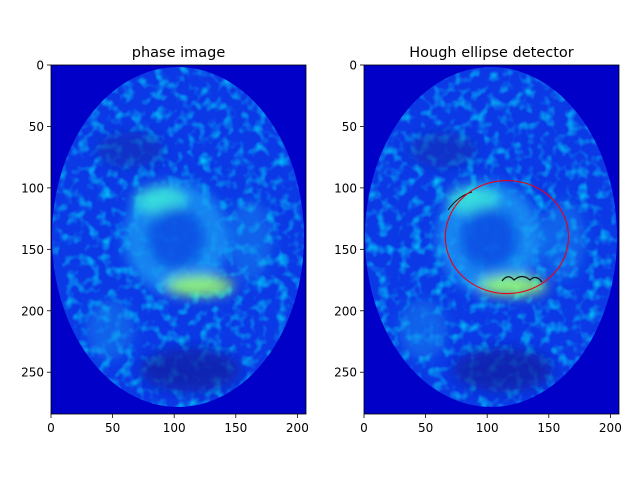 Image resolution: width=640 pixels, height=480 pixels. Describe the element at coordinates (507, 237) in the screenshot. I see `detected-ellipse` at that location.